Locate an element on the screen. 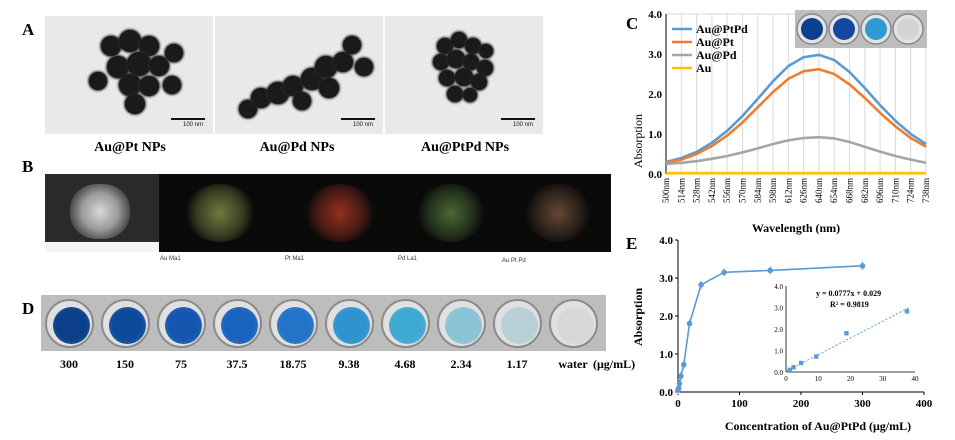 Image resolution: width=955 pixels, height=440 pixels. panel-letter-a: A is located at coordinates (28, 29).